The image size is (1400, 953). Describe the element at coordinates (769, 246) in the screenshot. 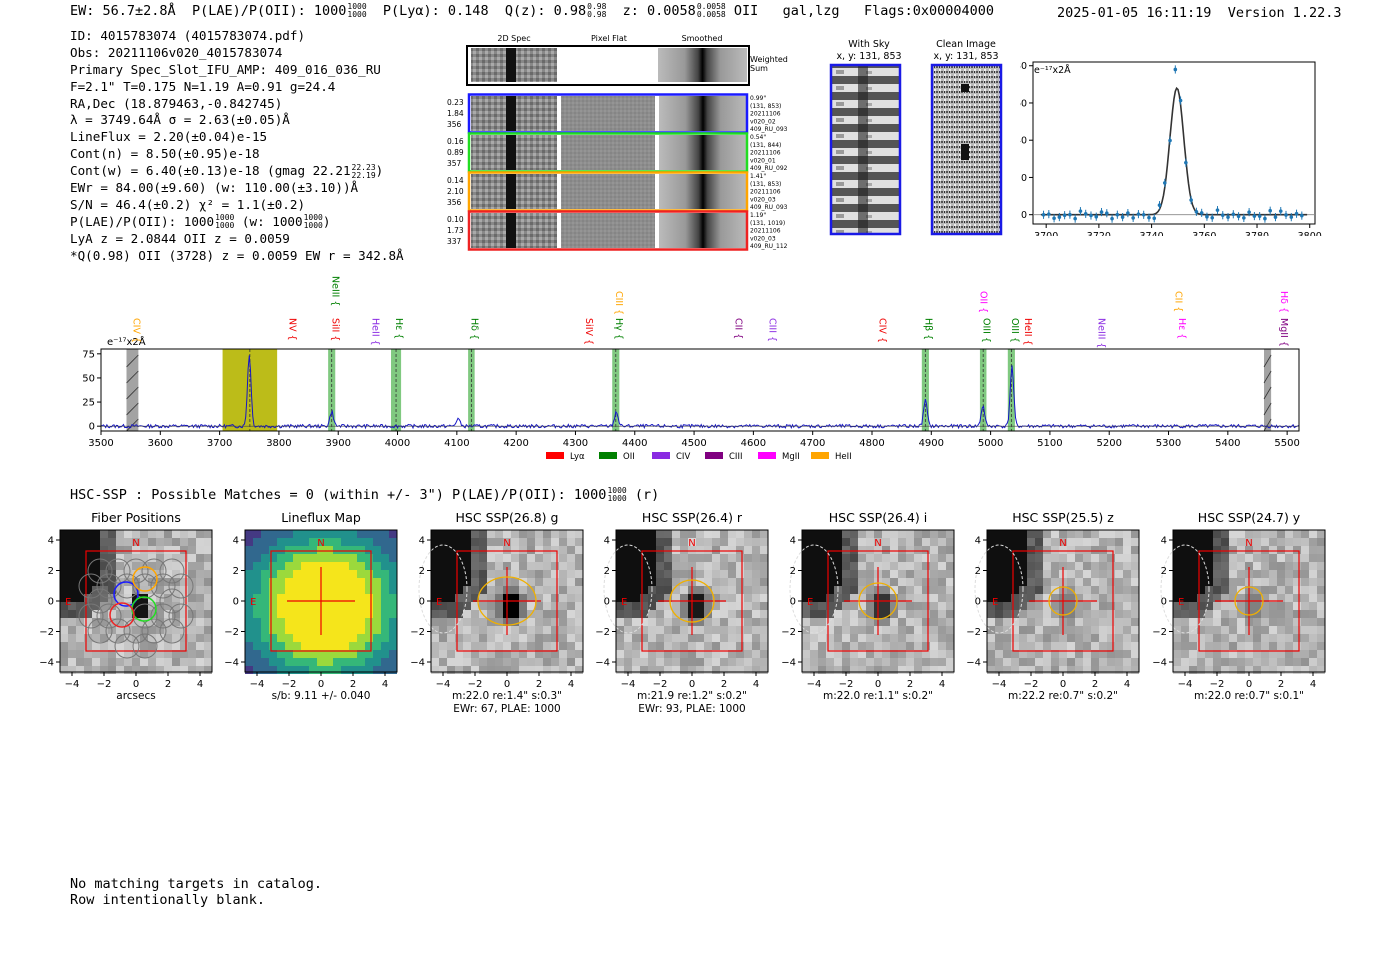

I see `cutout-row-meta: 409_RU_112` at that location.